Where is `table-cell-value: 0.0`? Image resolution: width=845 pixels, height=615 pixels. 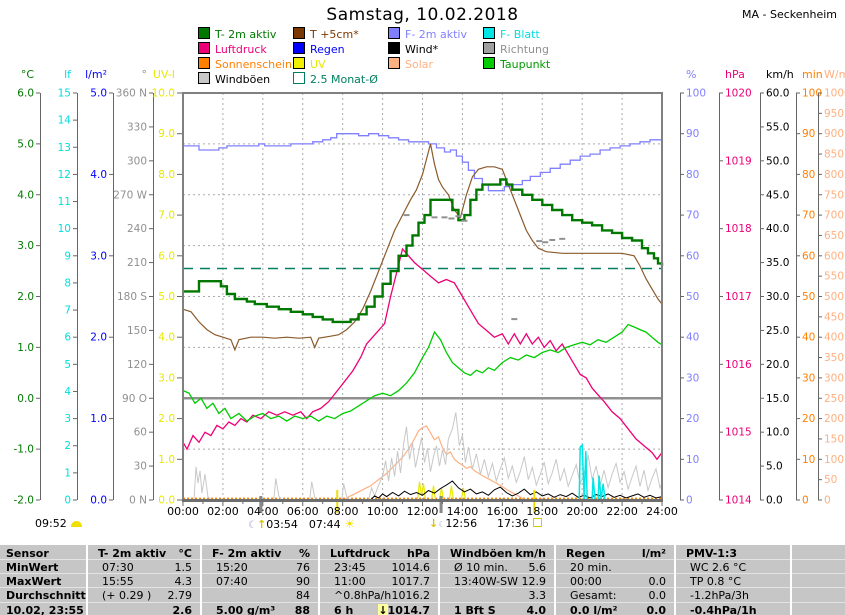 table-cell-value: 0.0 is located at coordinates (657, 581).